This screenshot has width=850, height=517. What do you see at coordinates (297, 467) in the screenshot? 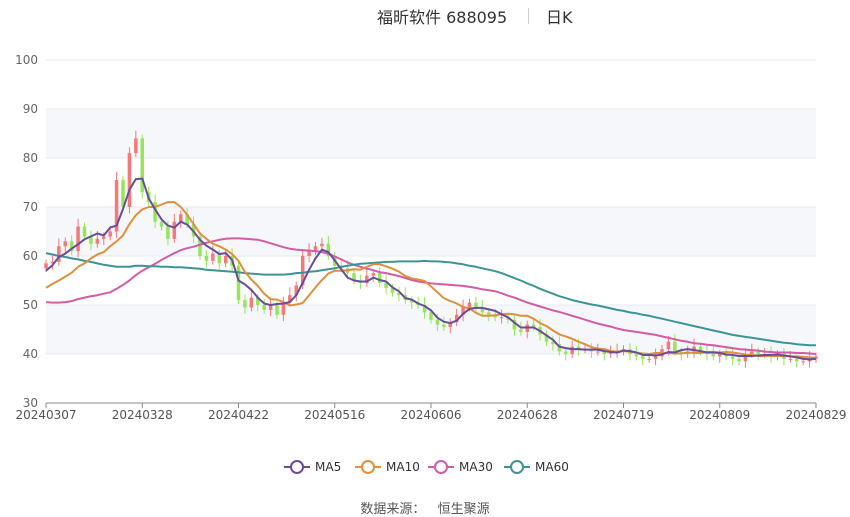
I see `legend-marker-ma5` at bounding box center [297, 467].